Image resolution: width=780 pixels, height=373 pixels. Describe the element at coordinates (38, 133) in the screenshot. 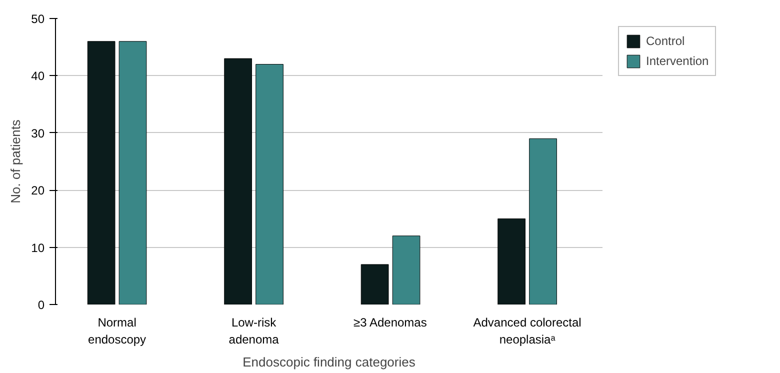

I see `y-tick-label: 30` at that location.